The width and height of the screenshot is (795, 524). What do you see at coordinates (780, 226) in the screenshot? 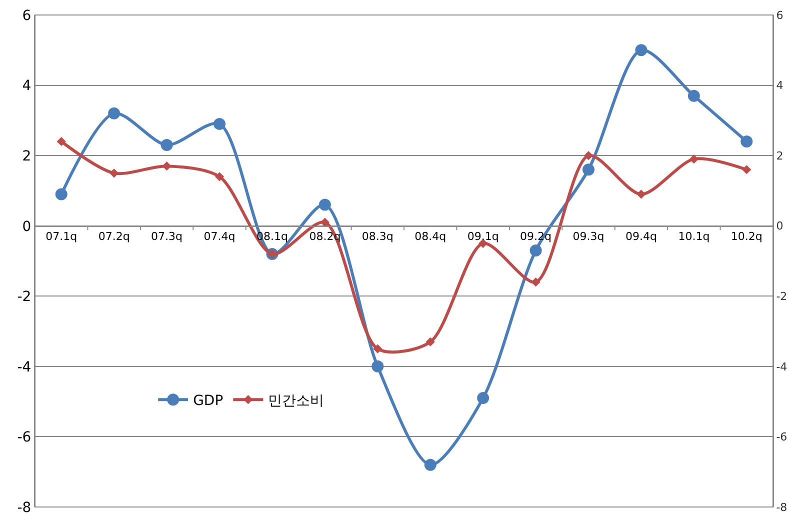
I see `y2-tick-label: 0` at bounding box center [780, 226].